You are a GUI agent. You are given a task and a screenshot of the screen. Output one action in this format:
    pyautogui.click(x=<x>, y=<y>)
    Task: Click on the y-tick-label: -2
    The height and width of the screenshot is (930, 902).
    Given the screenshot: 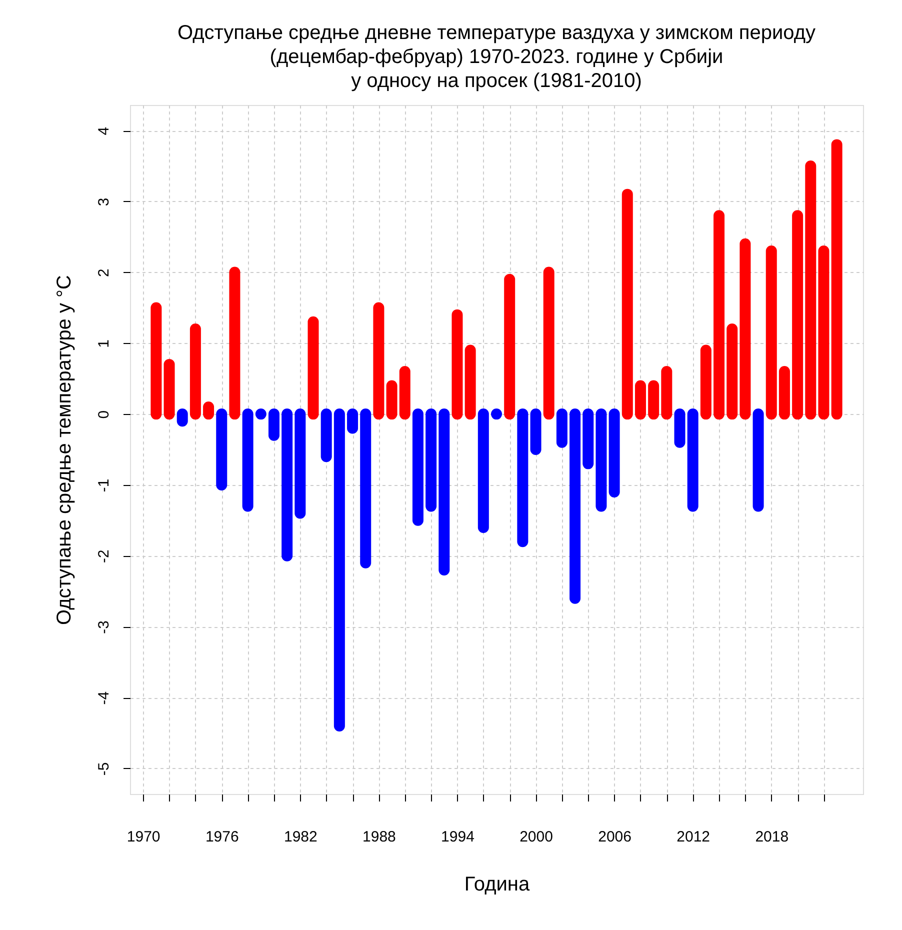 What is the action you would take?
    pyautogui.click(x=104, y=556)
    